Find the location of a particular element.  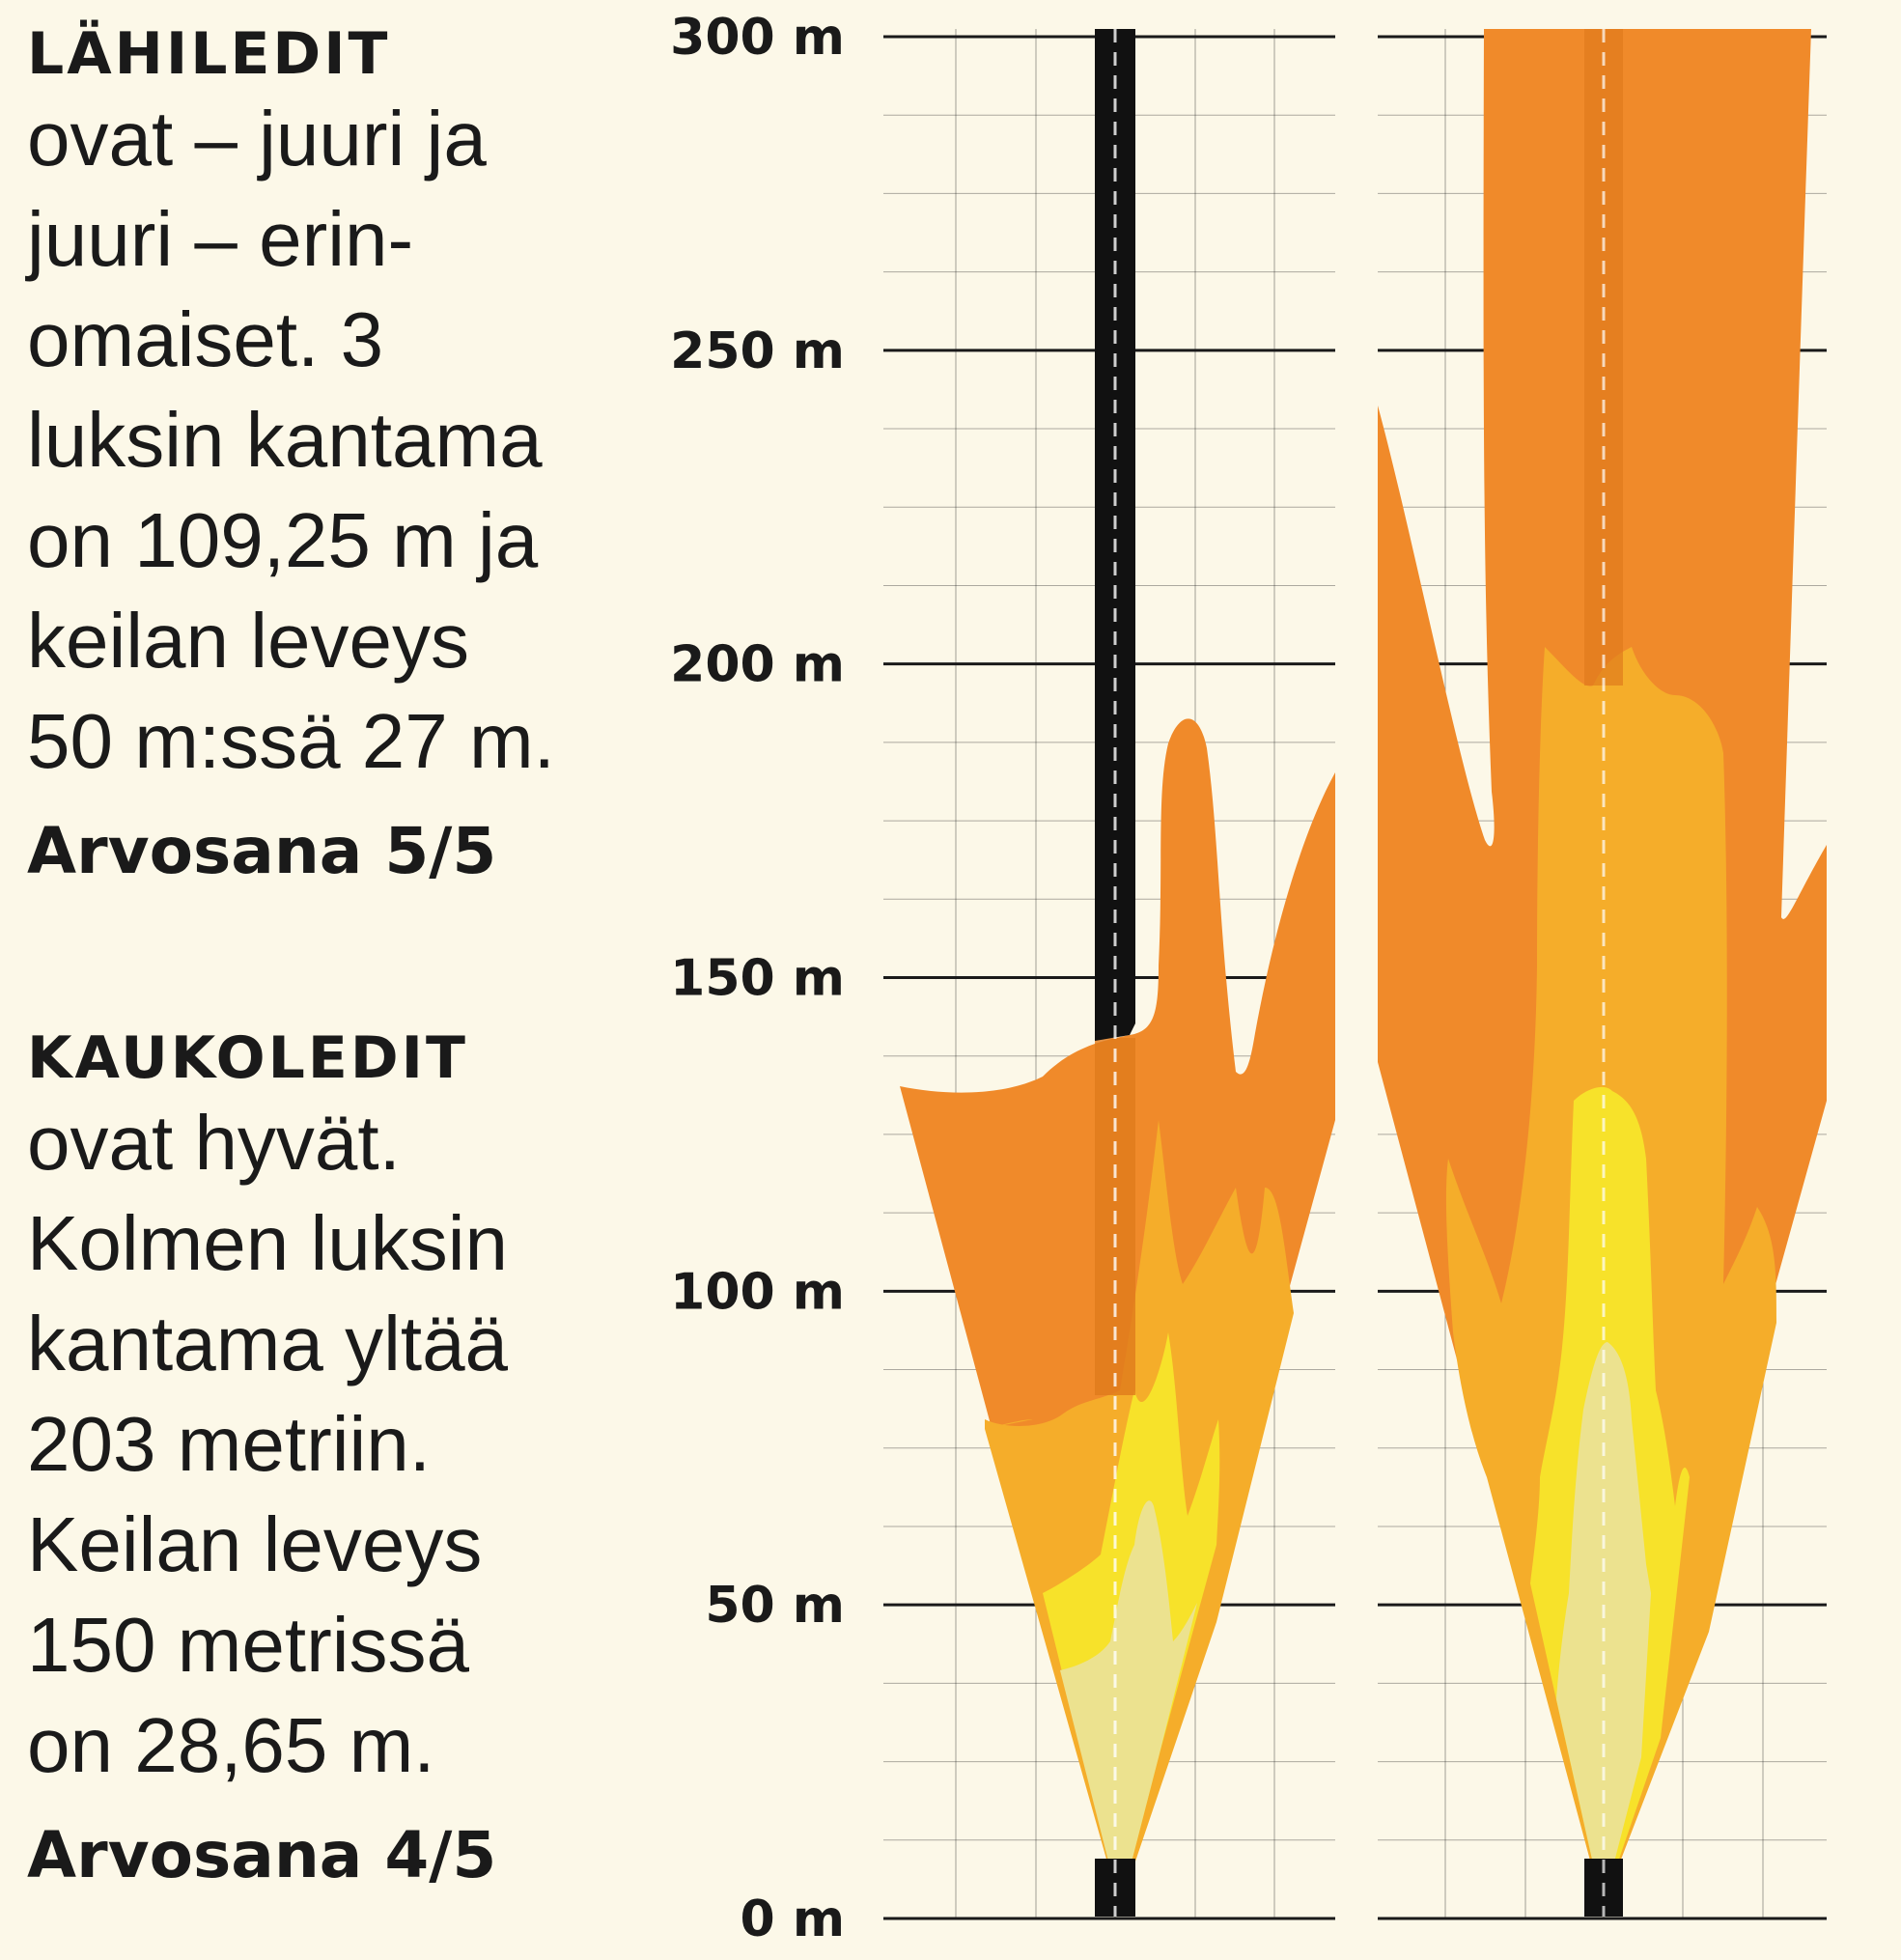

far-leds-grade: Arvosana 4/5 is located at coordinates (262, 1855).